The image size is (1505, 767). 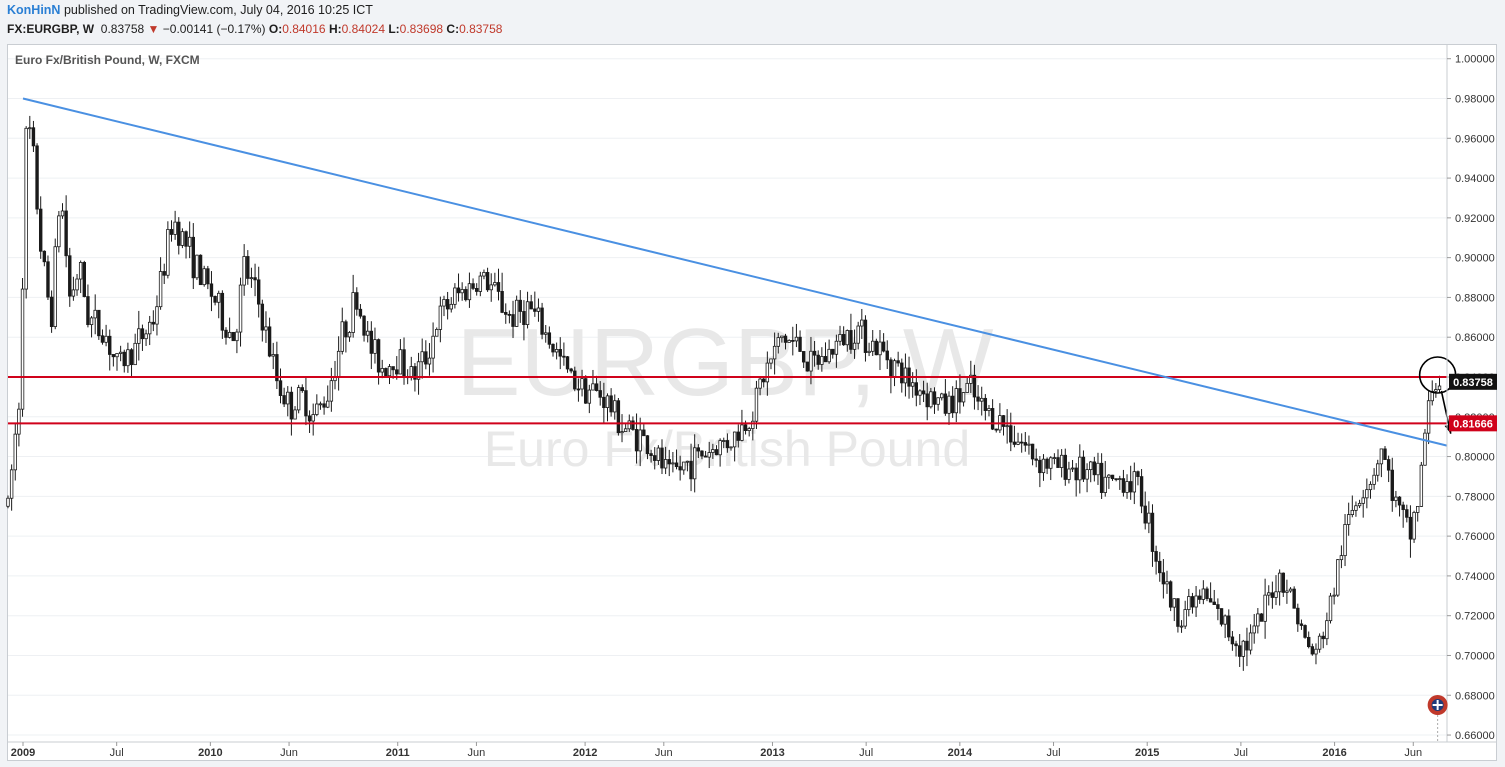 I want to click on publisher-name: KonHinN, so click(x=34, y=10).